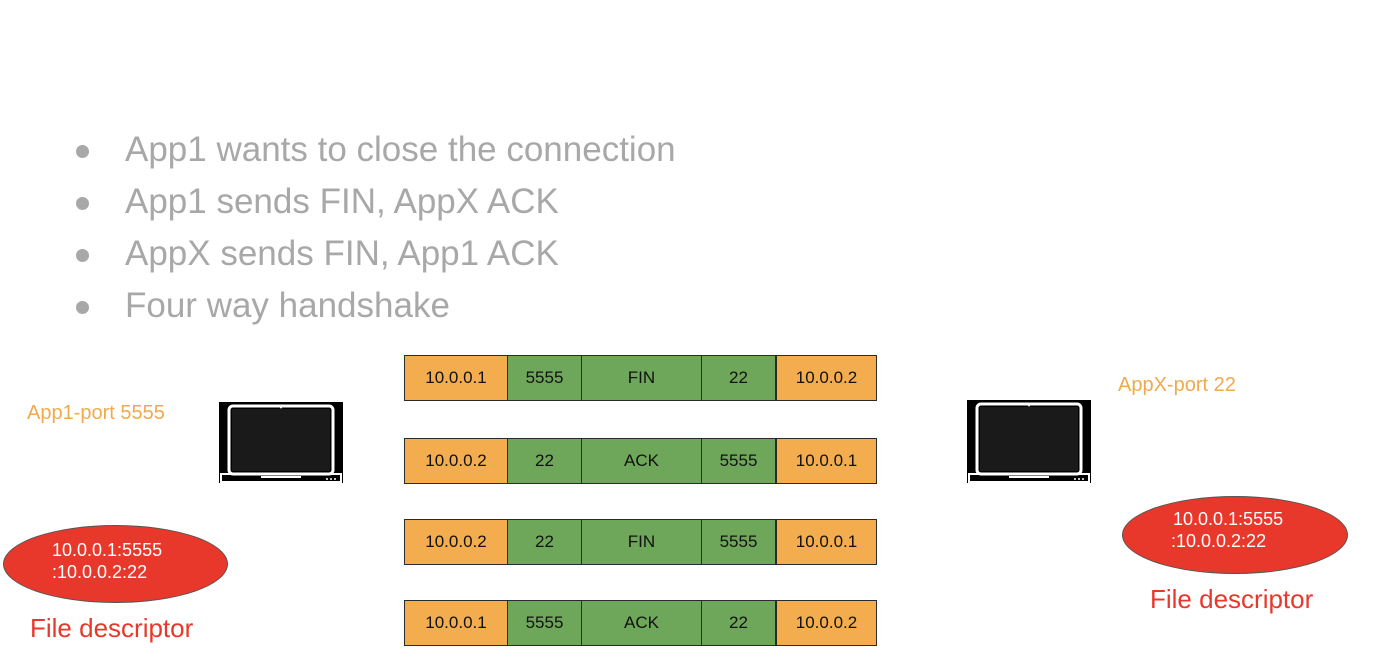 This screenshot has width=1392, height=660. I want to click on packet-4-ack: 10.0.0.1 5555 ACK 22 10.0.0.2, so click(640, 623).